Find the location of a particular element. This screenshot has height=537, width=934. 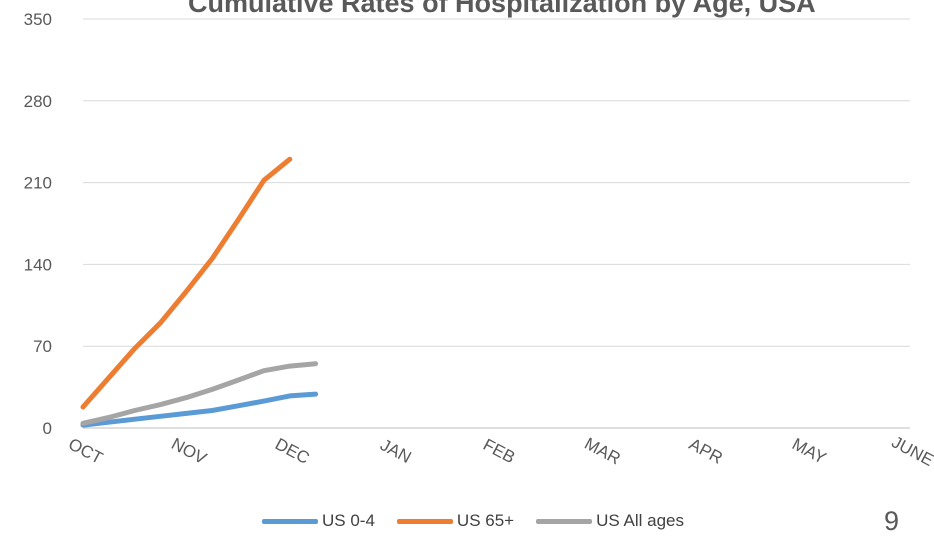

series-line-us-all-ages is located at coordinates (199, 393).